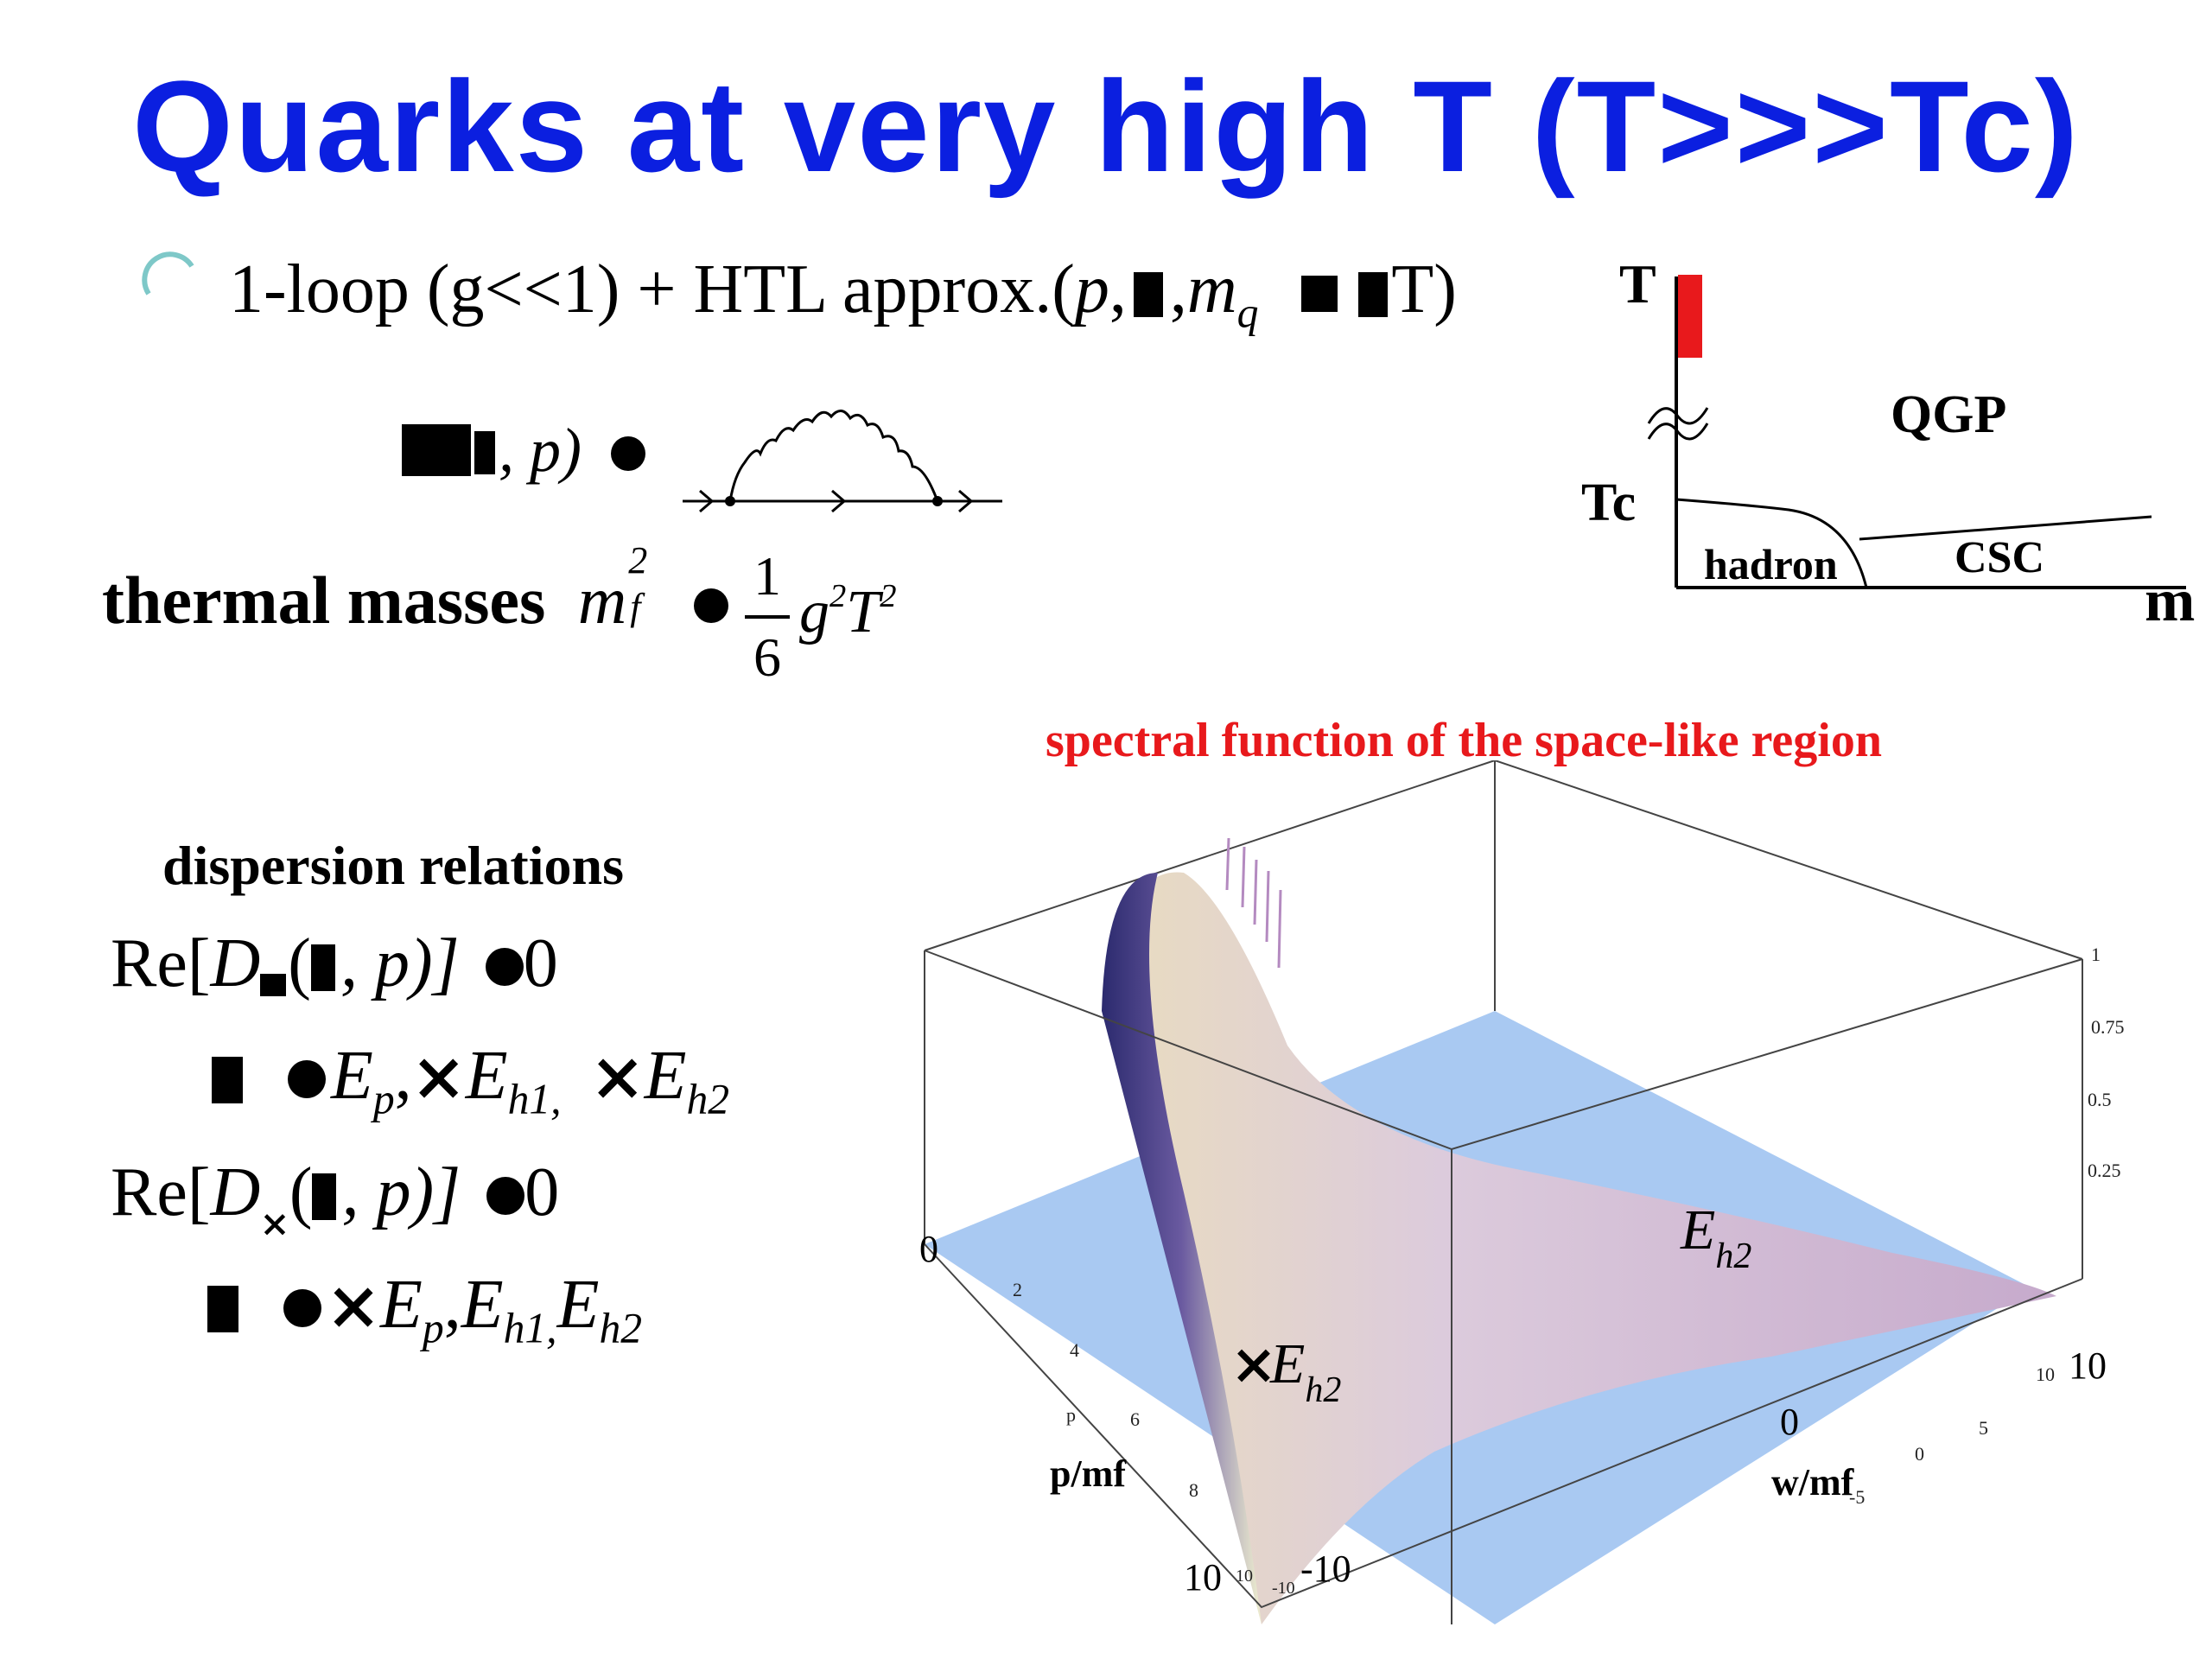 Image resolution: width=2212 pixels, height=1659 pixels. Describe the element at coordinates (401, 1192) in the screenshot. I see `args-2: , p)]` at that location.